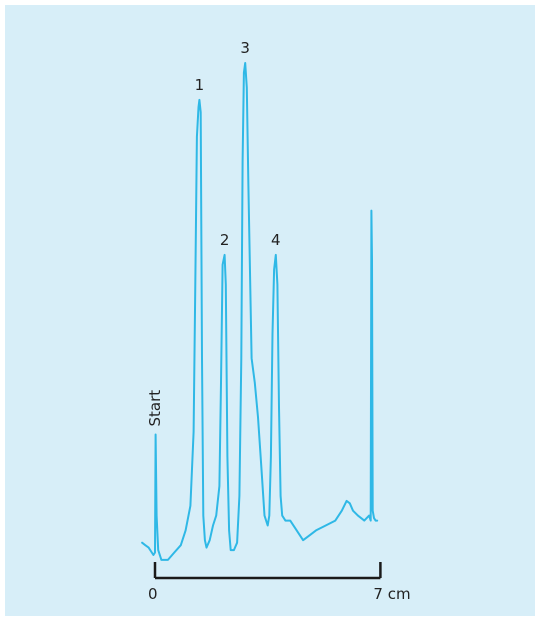 This screenshot has height=622, width=540. Describe the element at coordinates (200, 85) in the screenshot. I see `peak-label-1: 1` at that location.